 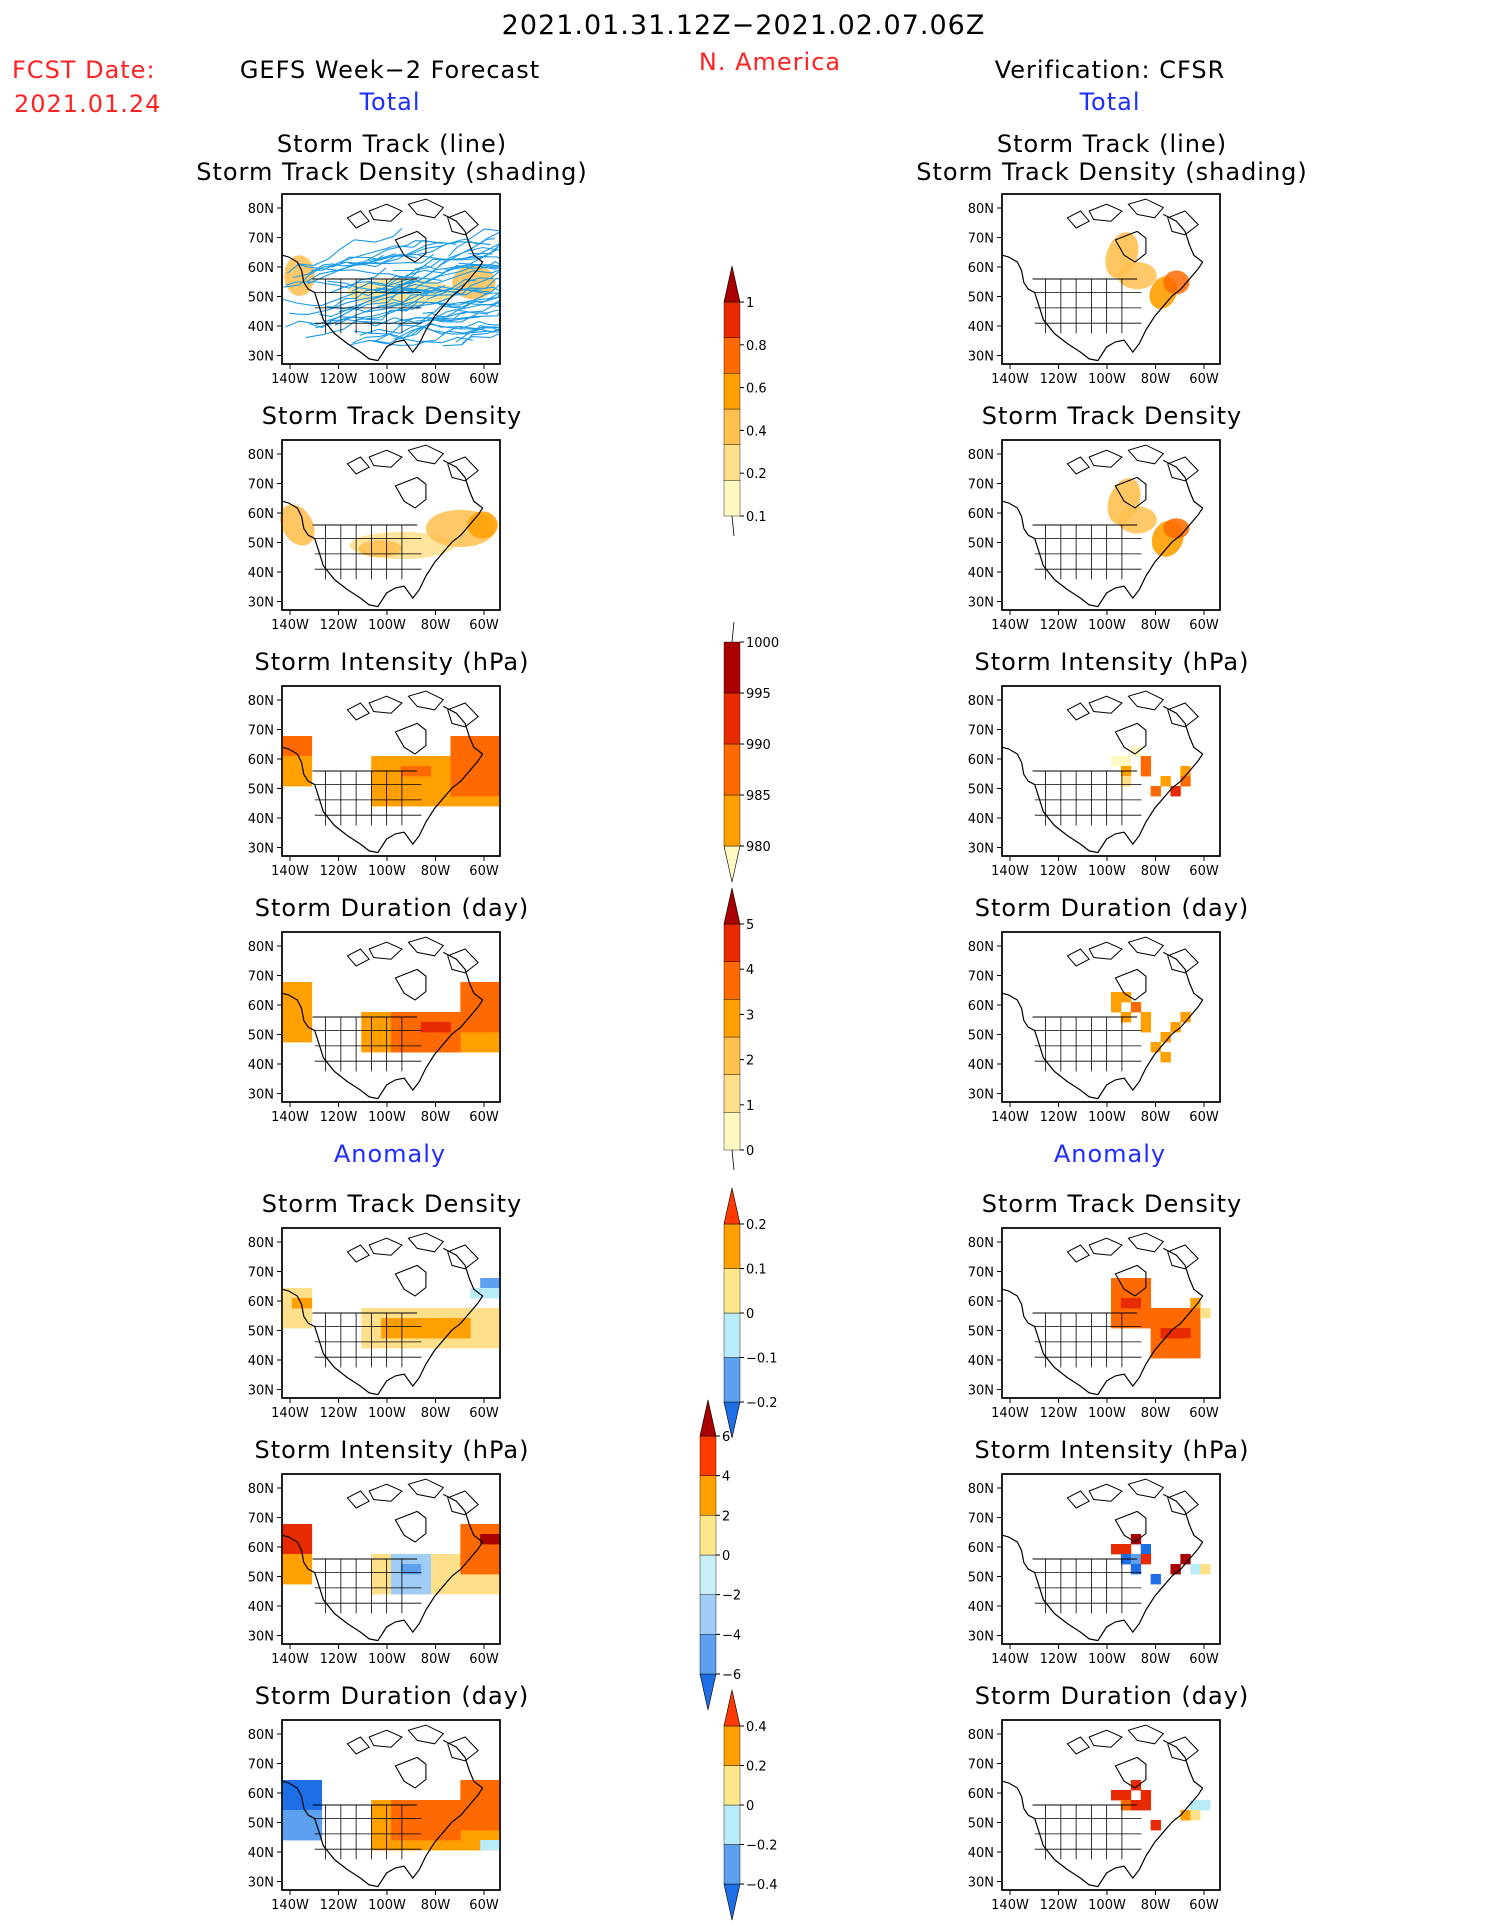 I want to click on density-shading, so click(x=389, y=532).